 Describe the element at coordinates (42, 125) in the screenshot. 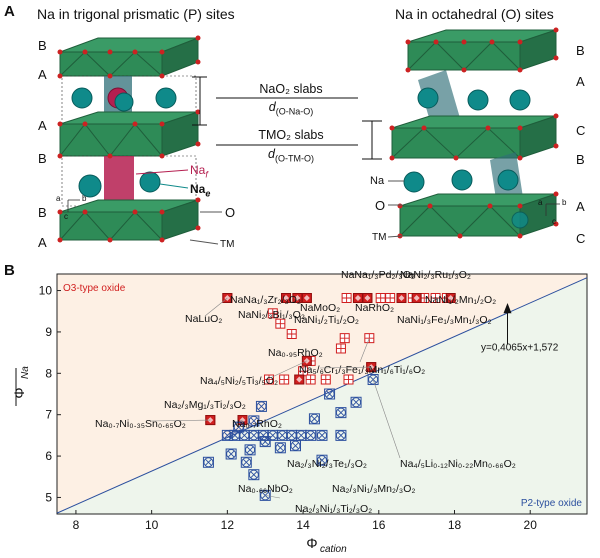

I see `left-layer-3: A` at that location.